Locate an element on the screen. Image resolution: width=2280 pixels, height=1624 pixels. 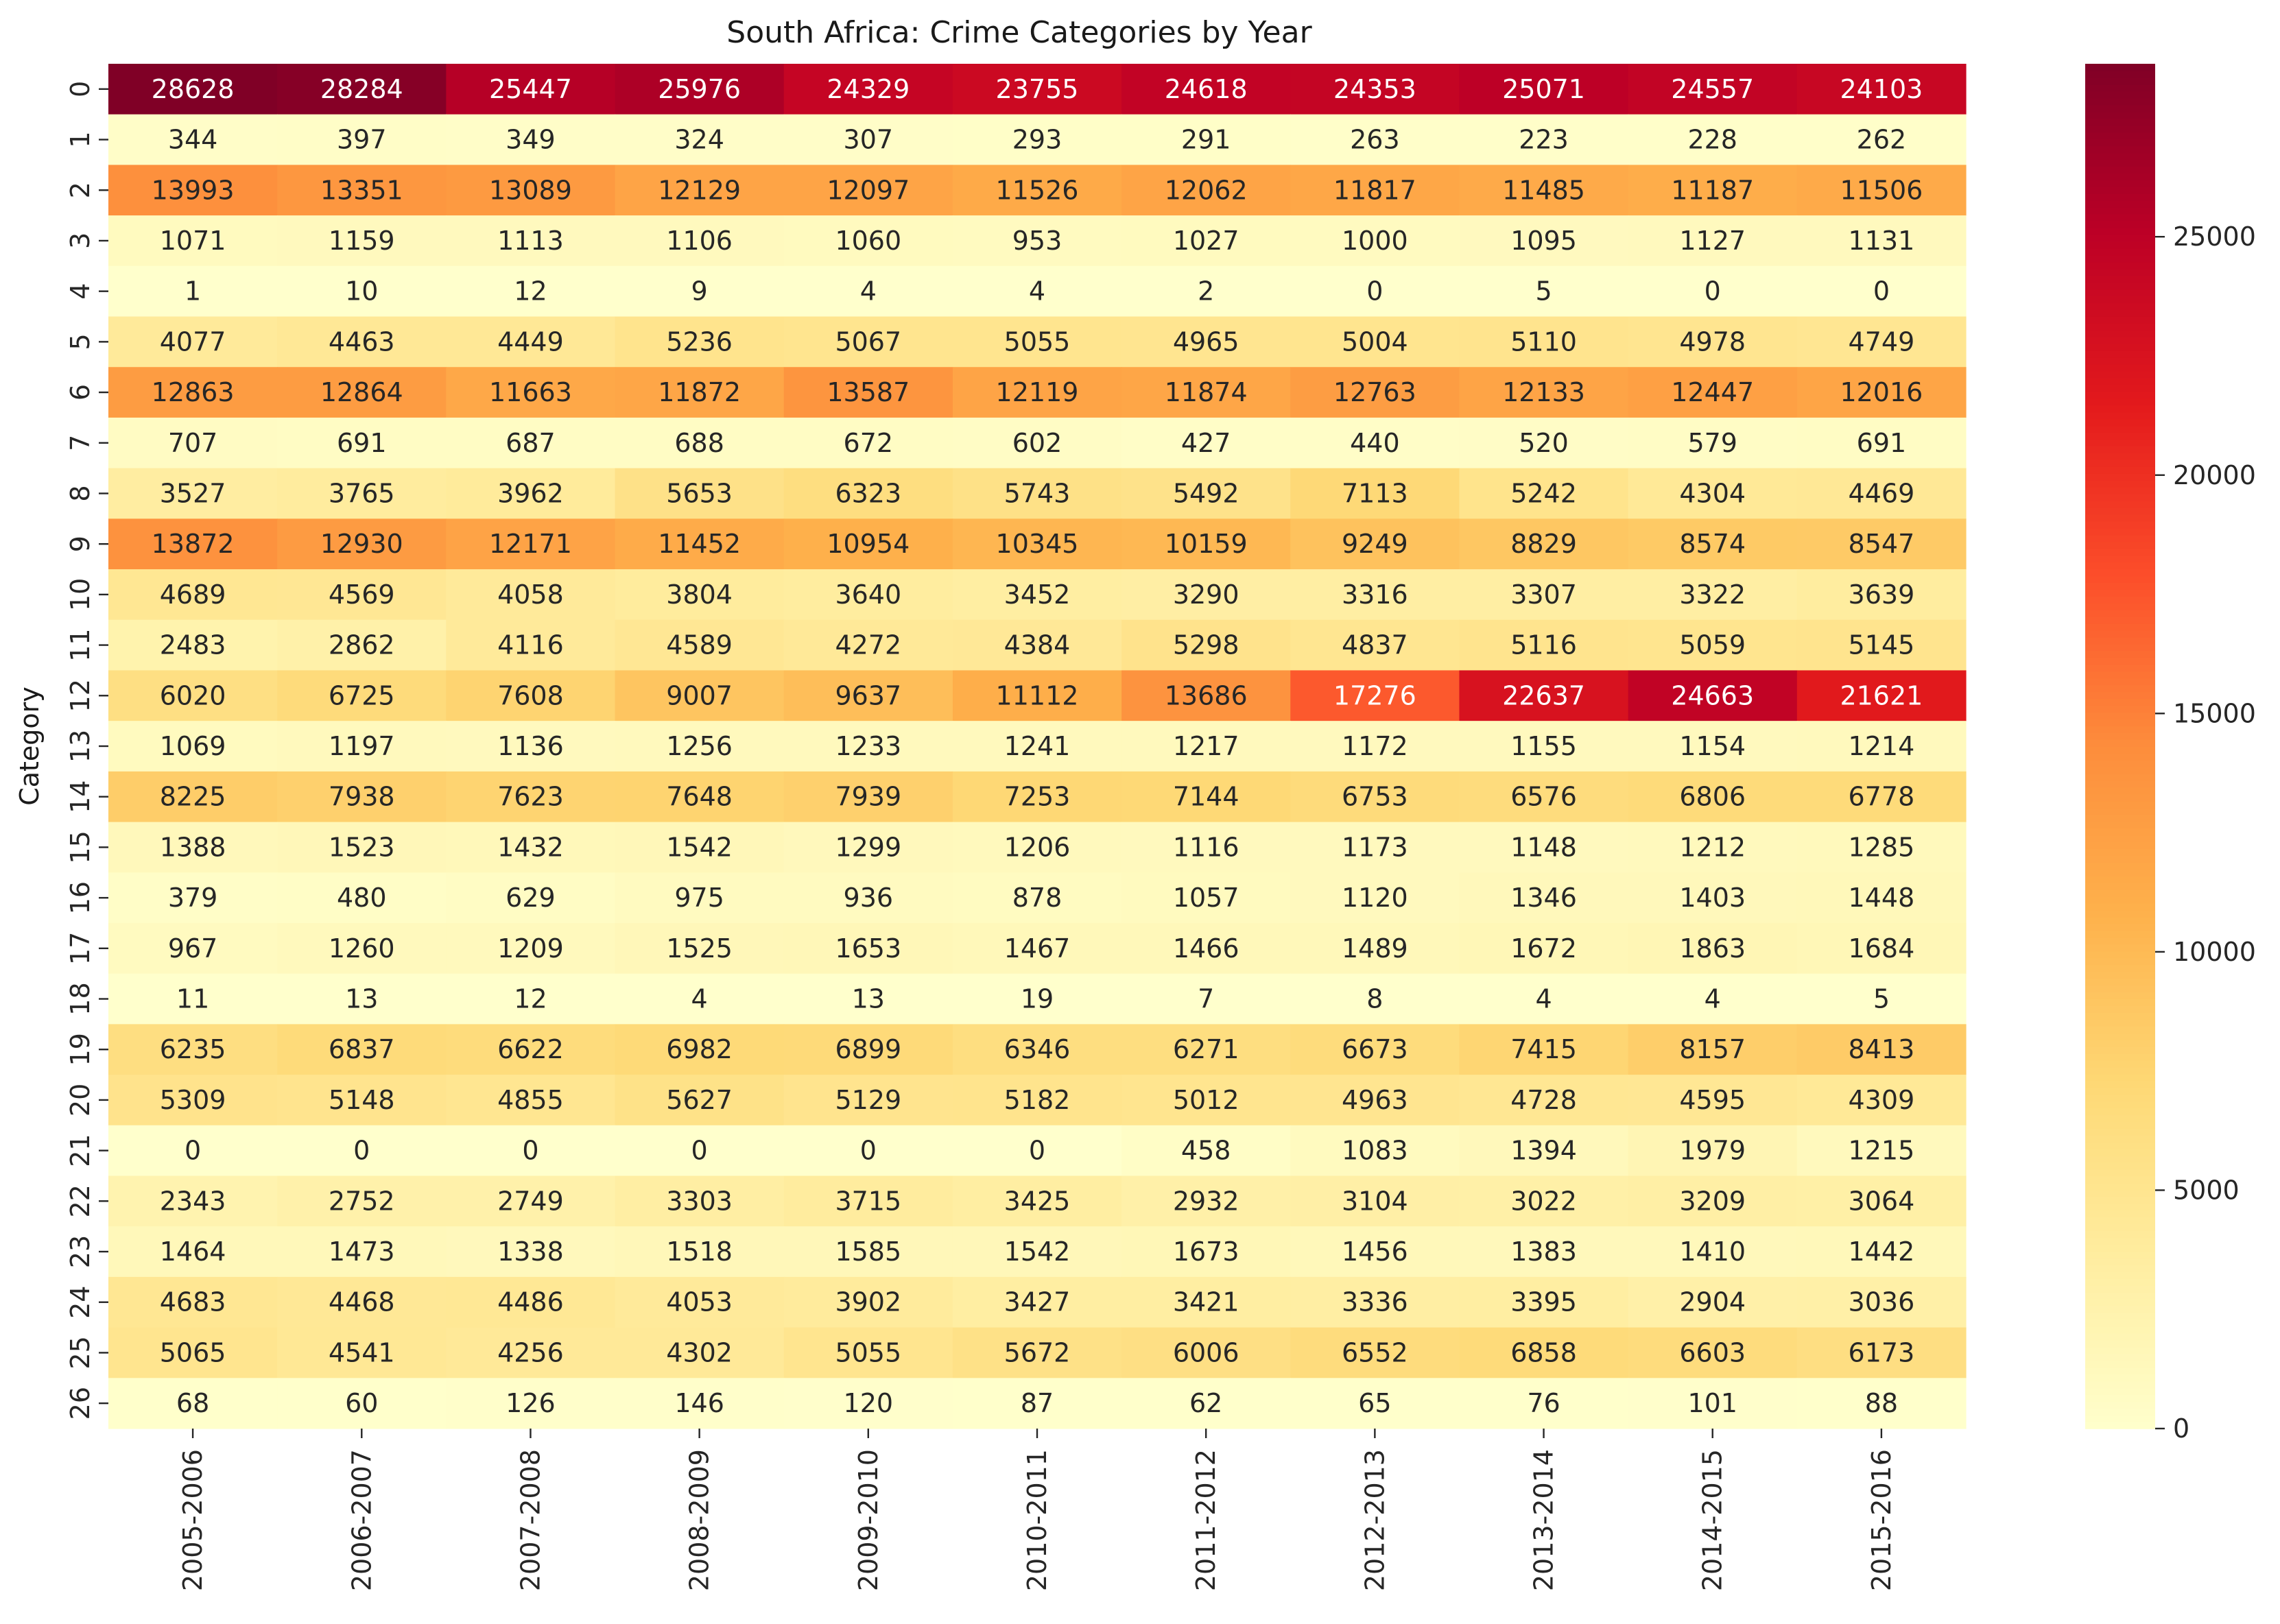
cell-value-label: 1155 is located at coordinates (1544, 746).